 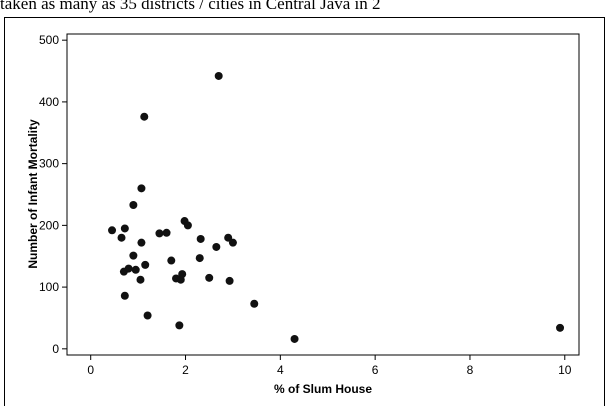 What do you see at coordinates (49, 102) in the screenshot?
I see `y-tick-label: 400` at bounding box center [49, 102].